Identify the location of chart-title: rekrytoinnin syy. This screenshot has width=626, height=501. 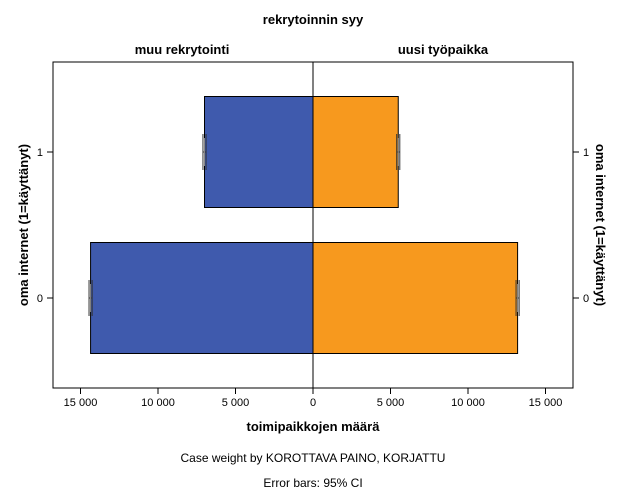
(313, 19).